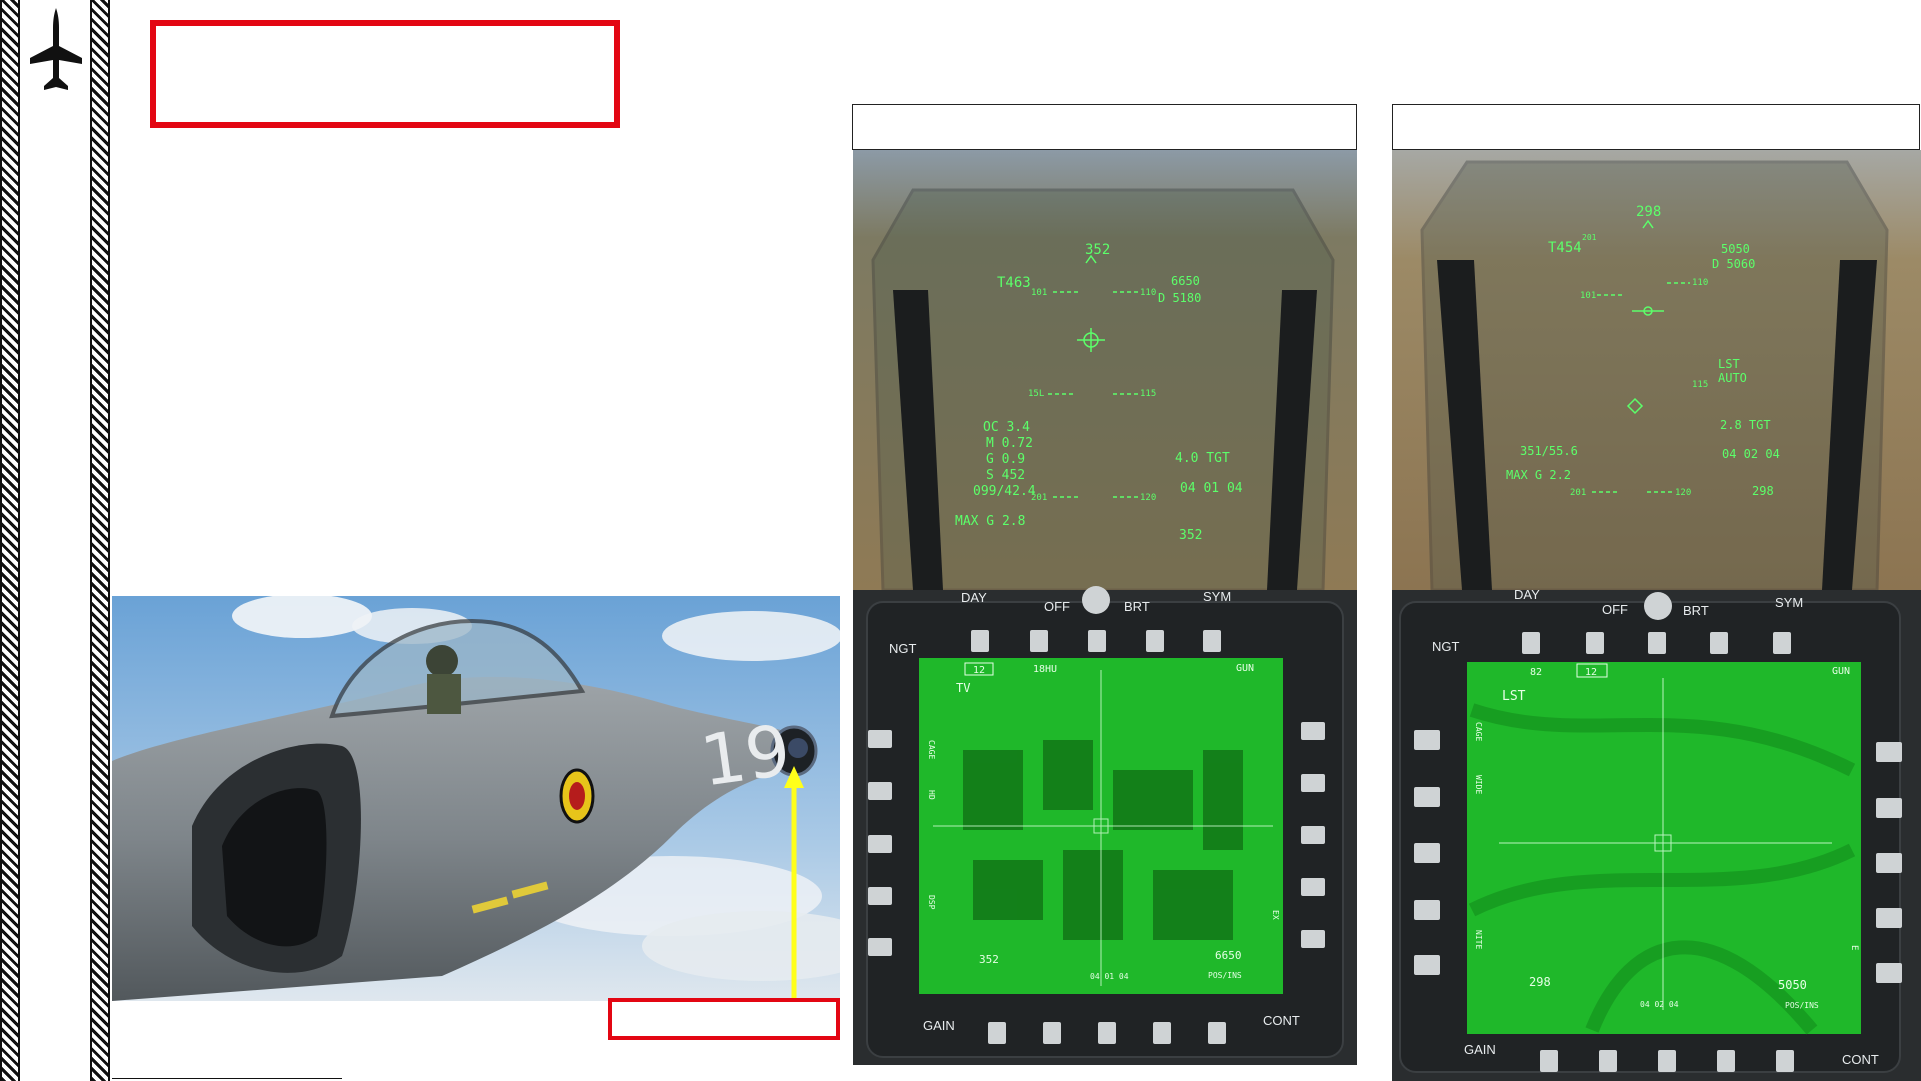  Describe the element at coordinates (1006, 427) in the screenshot. I see `hud-aoa: OC 3.4` at that location.